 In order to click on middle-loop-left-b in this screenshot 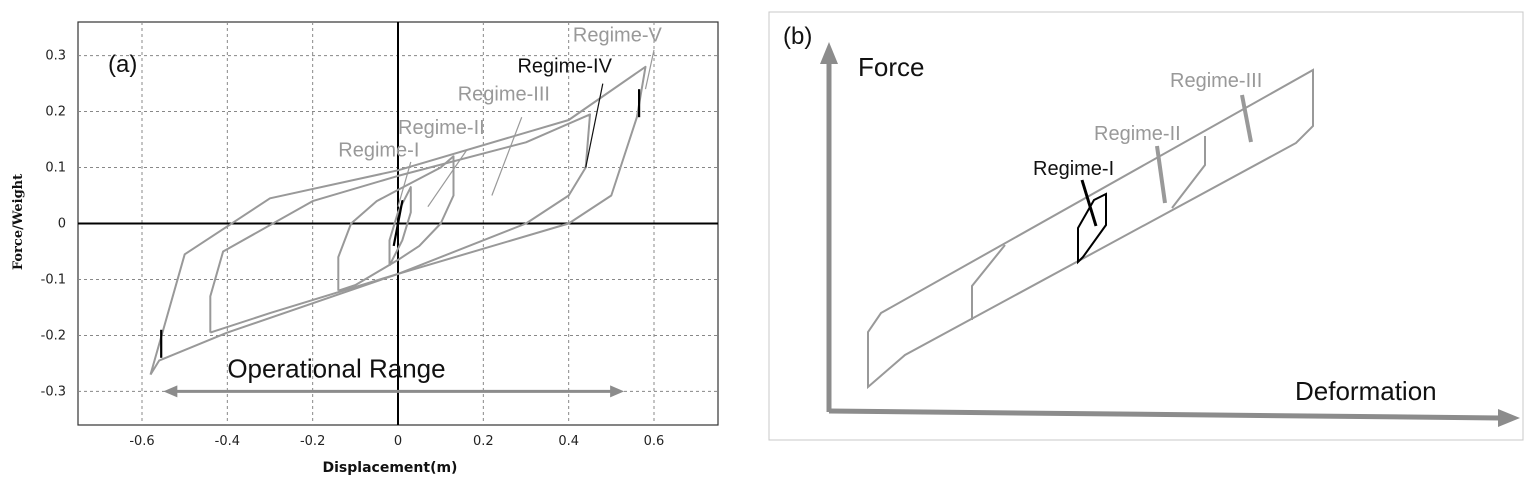, I will do `click(988, 282)`.